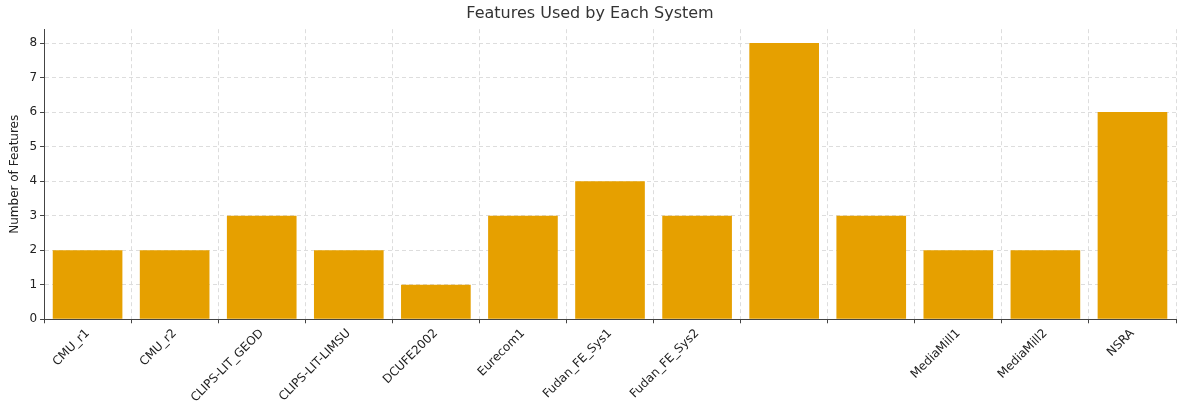  I want to click on y-tick-label: 1, so click(33, 283).